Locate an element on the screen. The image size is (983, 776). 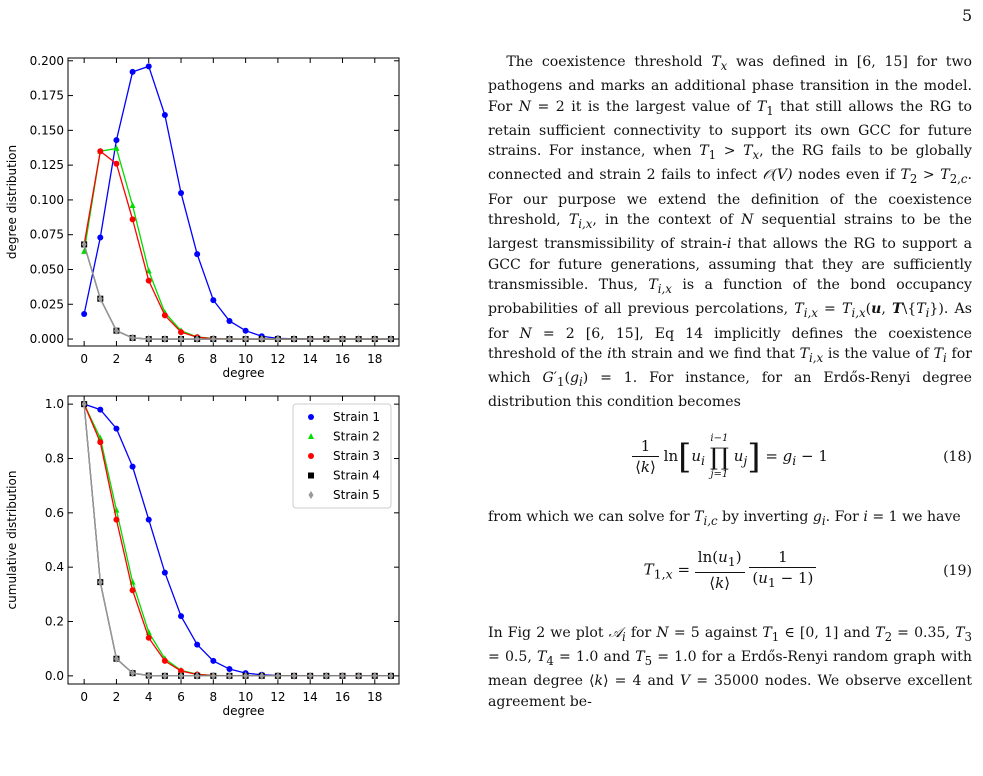
y-tick-label: 0.075 is located at coordinates (47, 235).